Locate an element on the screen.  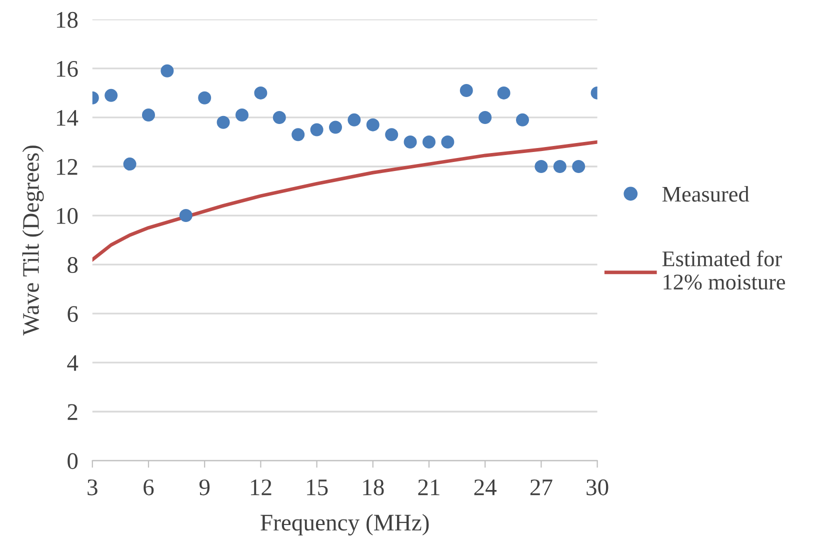
x-tick-label: 24 is located at coordinates (485, 487).